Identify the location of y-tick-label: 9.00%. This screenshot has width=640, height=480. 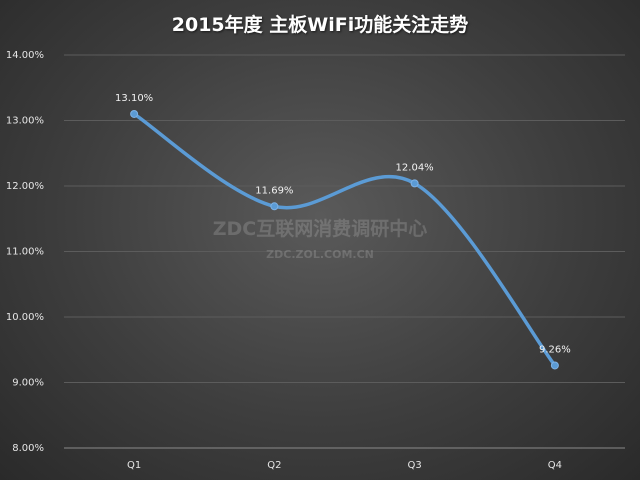
(28, 383).